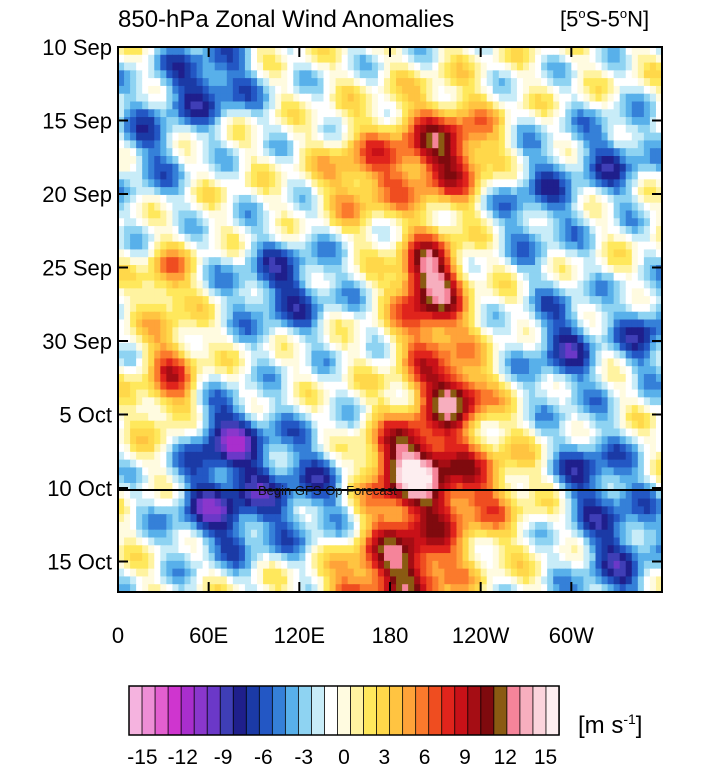 The height and width of the screenshot is (770, 706). Describe the element at coordinates (79, 488) in the screenshot. I see `y-tick-label: 10 Oct` at that location.